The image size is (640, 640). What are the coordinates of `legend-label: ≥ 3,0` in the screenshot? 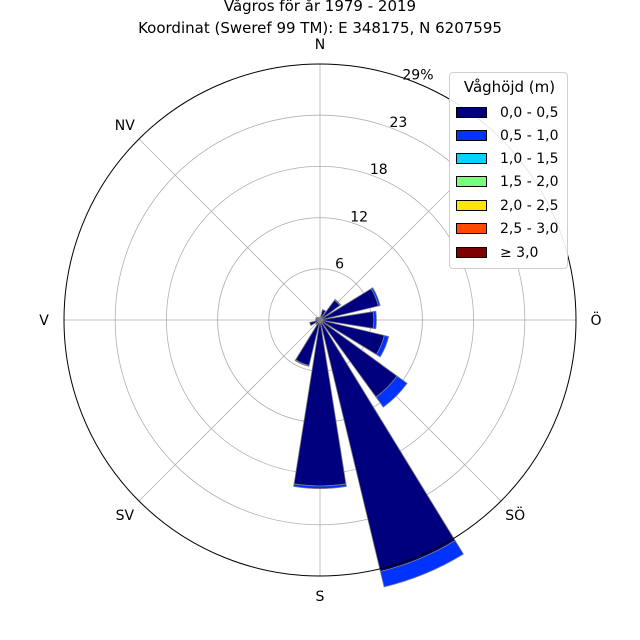 It's located at (519, 253).